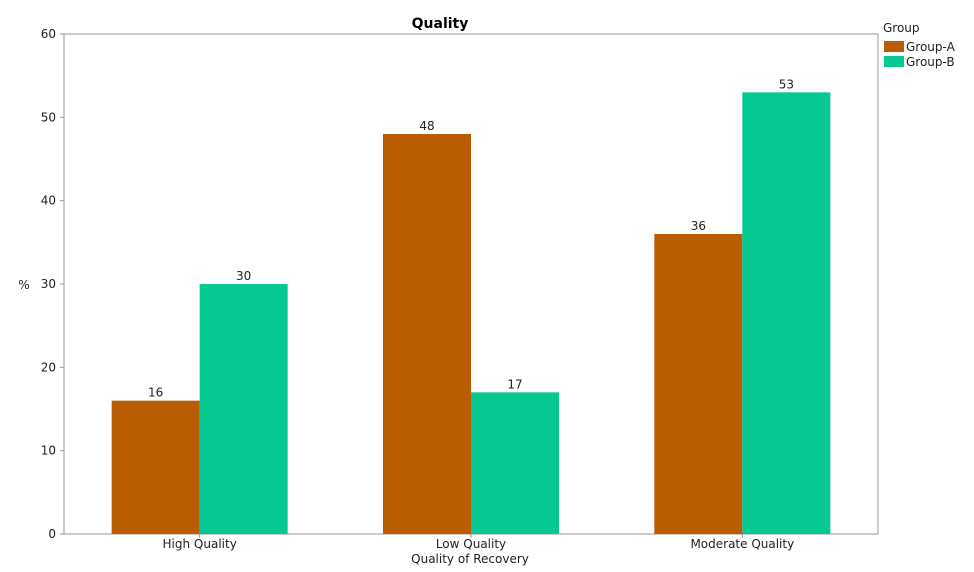  I want to click on legend-entry-label: Group-A, so click(931, 47).